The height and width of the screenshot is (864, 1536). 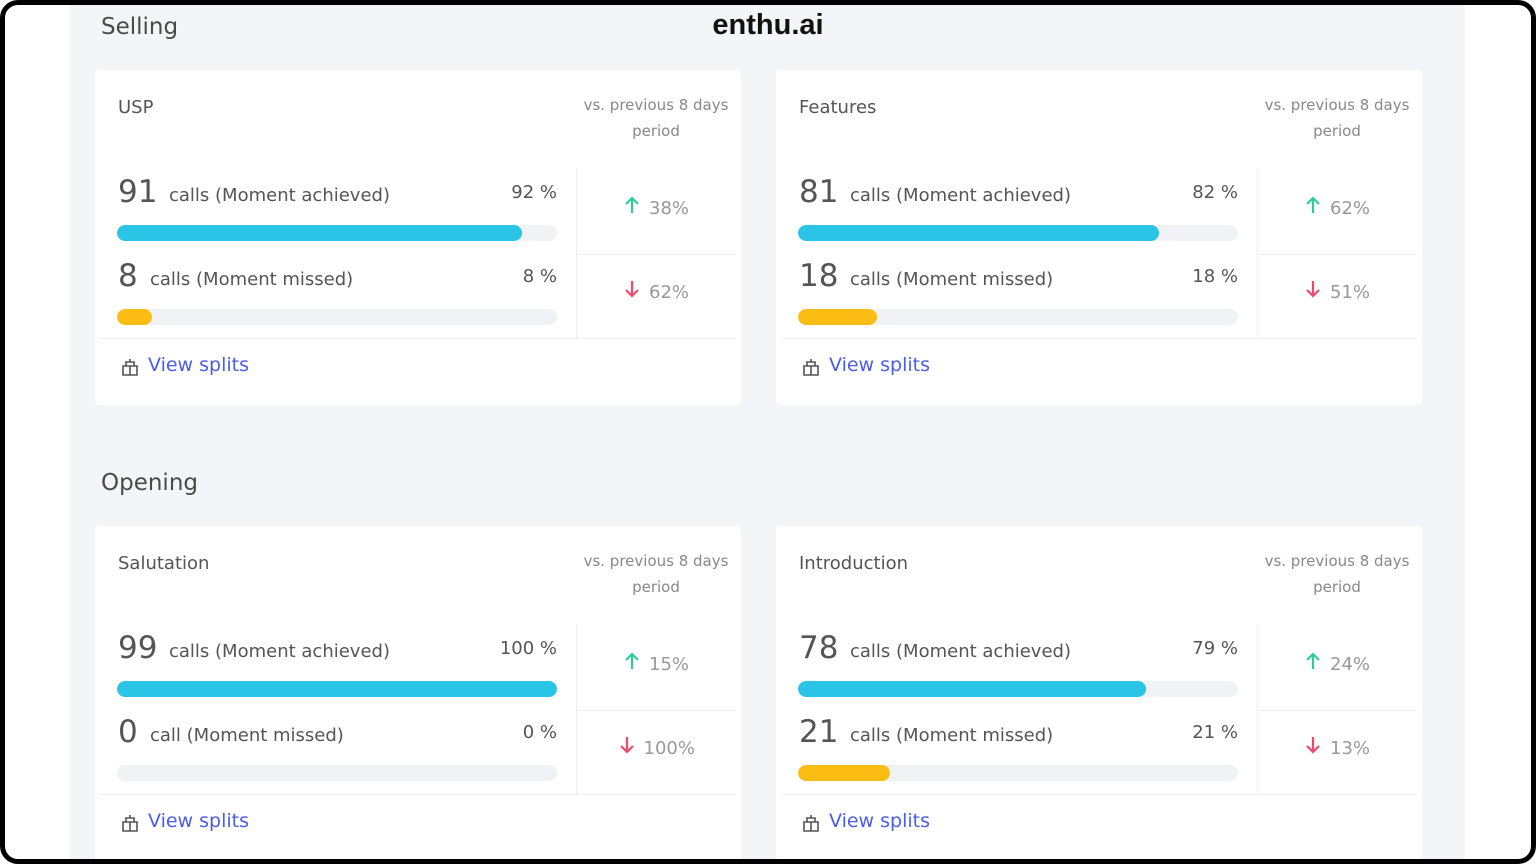 I want to click on percent-label: 92 %, so click(x=534, y=192).